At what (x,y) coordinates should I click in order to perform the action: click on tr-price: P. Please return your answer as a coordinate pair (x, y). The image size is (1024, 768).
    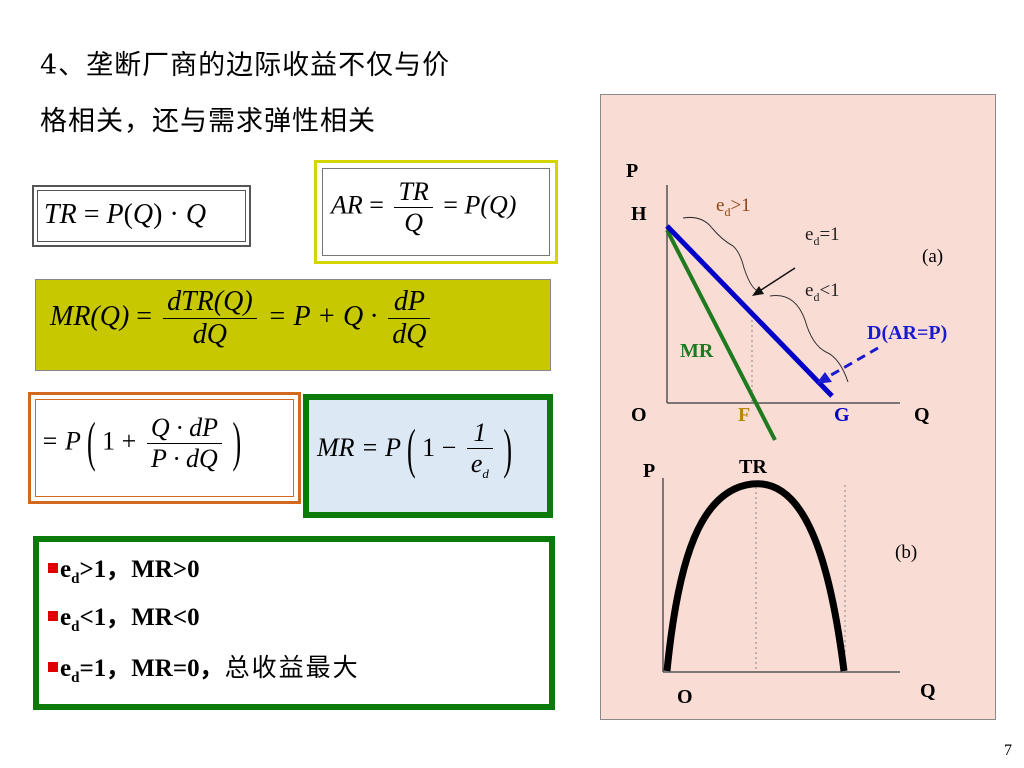
    Looking at the image, I should click on (115, 214).